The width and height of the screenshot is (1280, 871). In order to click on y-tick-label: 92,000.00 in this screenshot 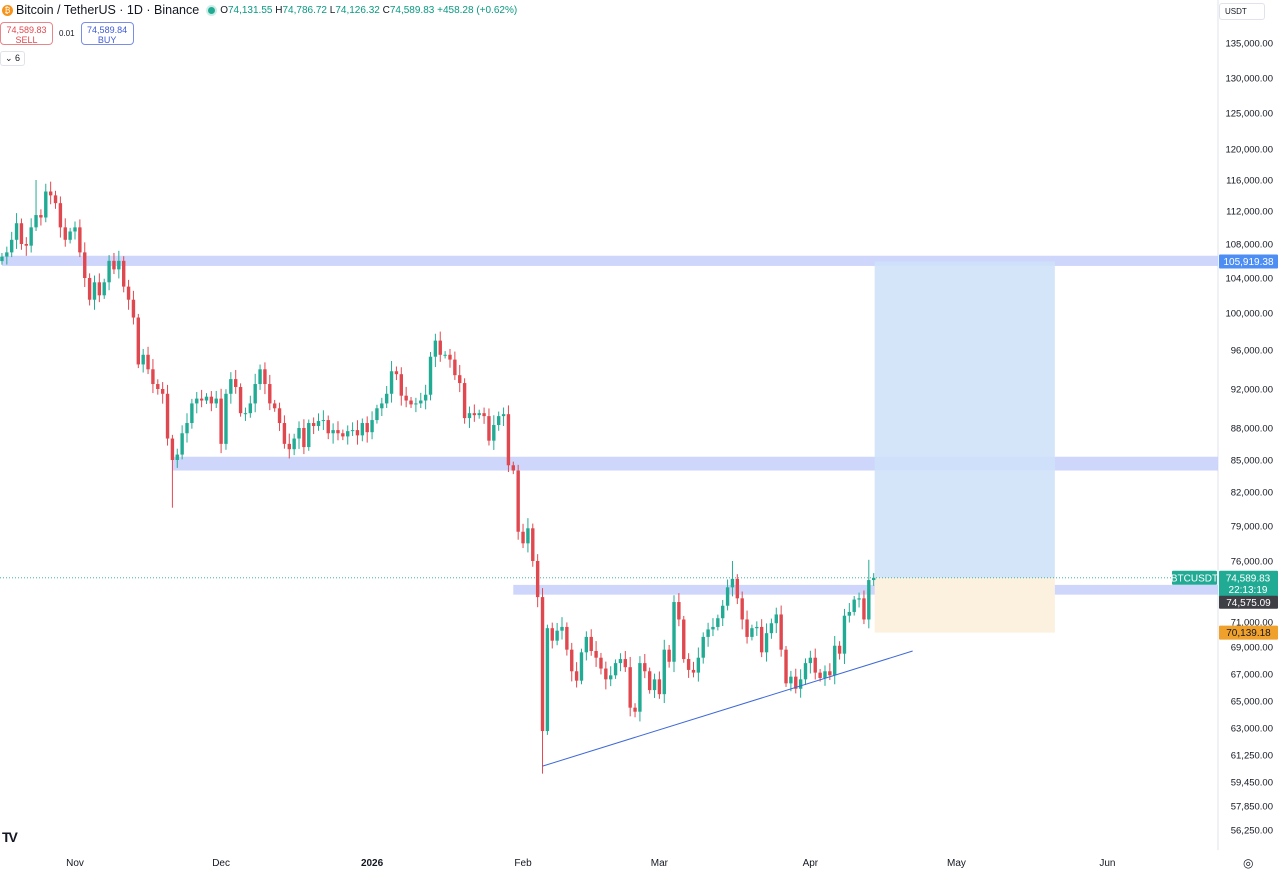, I will do `click(1252, 390)`.